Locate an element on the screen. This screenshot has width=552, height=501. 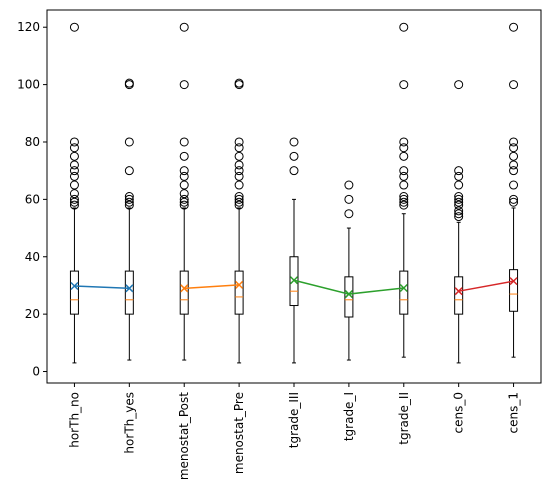
y-tick-label: 100 is located at coordinates (28, 85).